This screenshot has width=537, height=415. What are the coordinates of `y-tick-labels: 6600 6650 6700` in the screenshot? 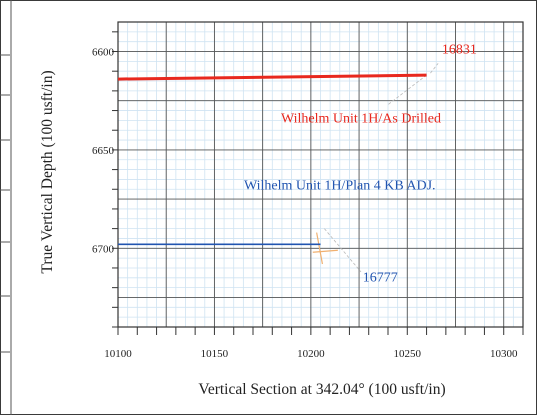 It's located at (103, 151).